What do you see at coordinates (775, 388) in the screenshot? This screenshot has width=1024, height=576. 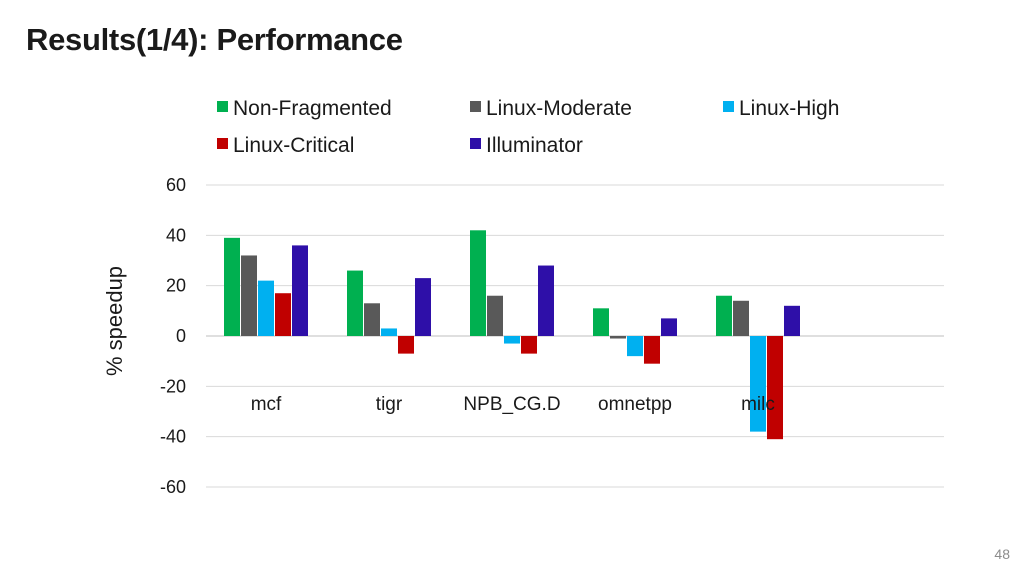 I see `bar-linux-critical-milc` at bounding box center [775, 388].